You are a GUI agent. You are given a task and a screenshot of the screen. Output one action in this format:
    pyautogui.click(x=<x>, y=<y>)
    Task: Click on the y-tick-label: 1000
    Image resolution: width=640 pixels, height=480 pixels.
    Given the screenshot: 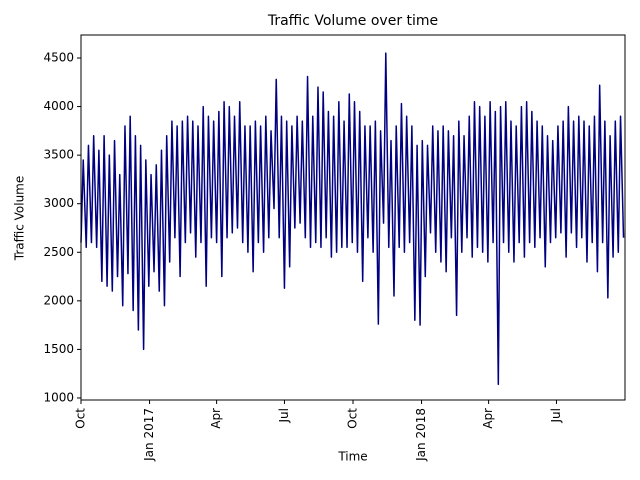 What is the action you would take?
    pyautogui.click(x=58, y=397)
    